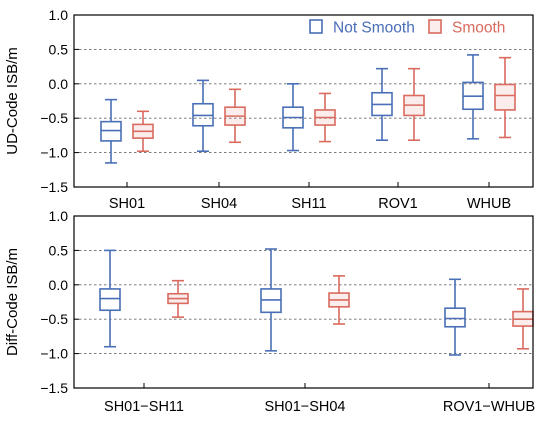 The width and height of the screenshot is (550, 423). What do you see at coordinates (144, 407) in the screenshot?
I see `x-category-label: SH01−SH11` at bounding box center [144, 407].